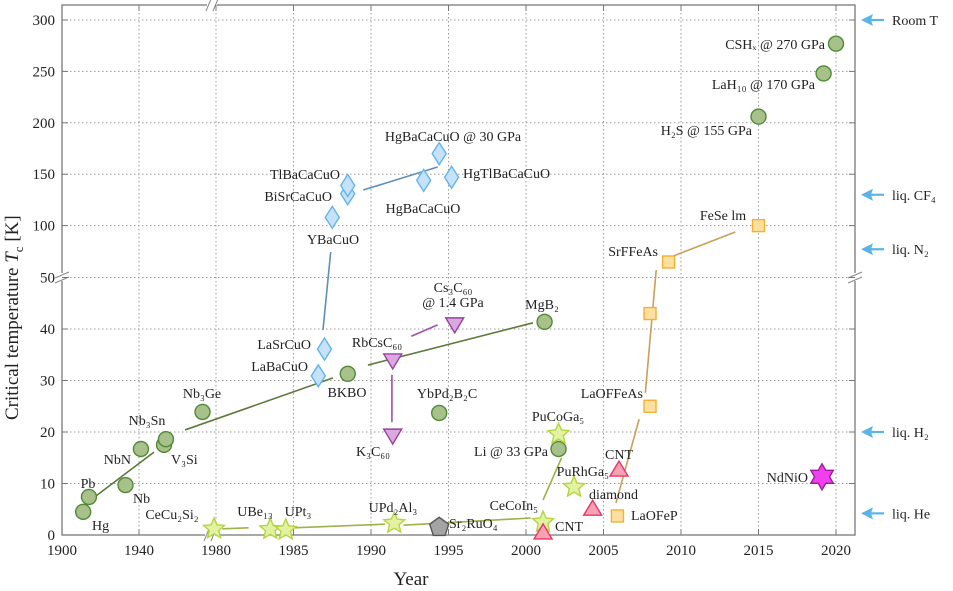 This screenshot has width=953, height=591. Describe the element at coordinates (333, 240) in the screenshot. I see `point-label: YBaCuO` at that location.